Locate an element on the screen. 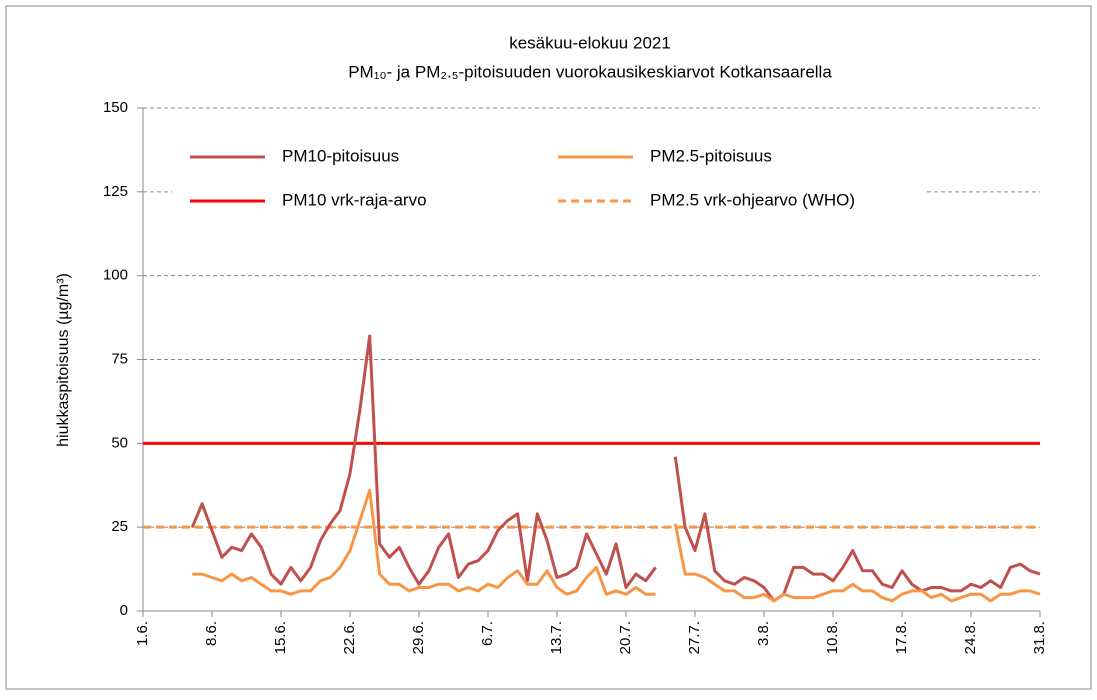 The width and height of the screenshot is (1097, 700). x-tick-label: 1.6. is located at coordinates (142, 633).